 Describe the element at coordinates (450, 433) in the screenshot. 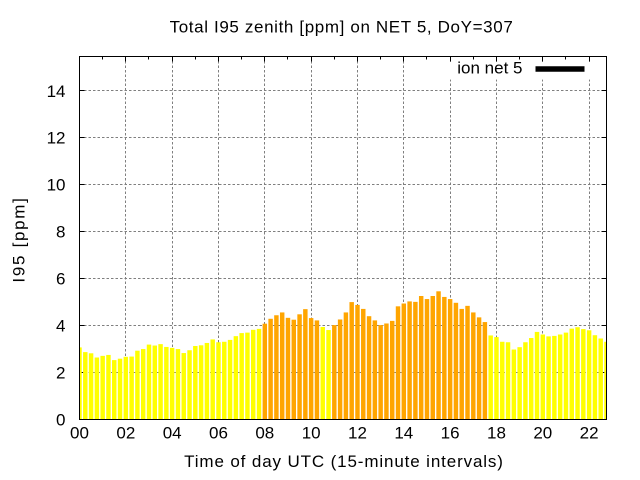

I see `svg-text: 16` at that location.